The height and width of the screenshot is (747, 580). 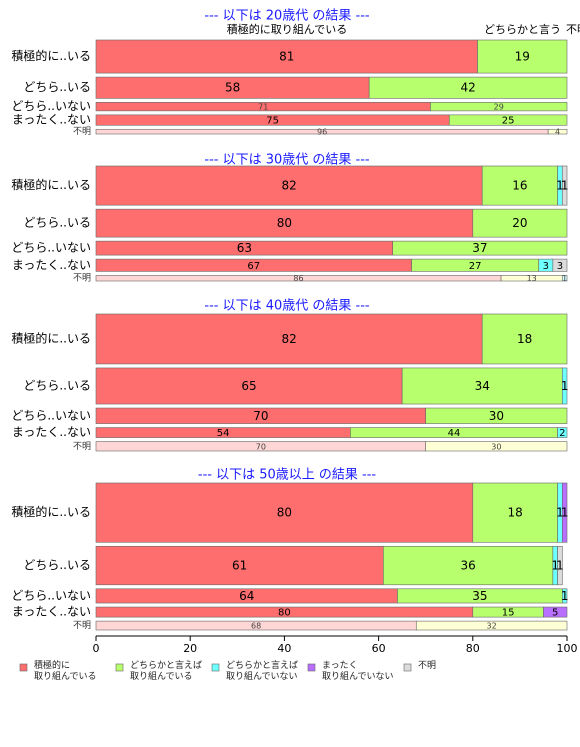 I want to click on data-label: 37, so click(x=479, y=248).